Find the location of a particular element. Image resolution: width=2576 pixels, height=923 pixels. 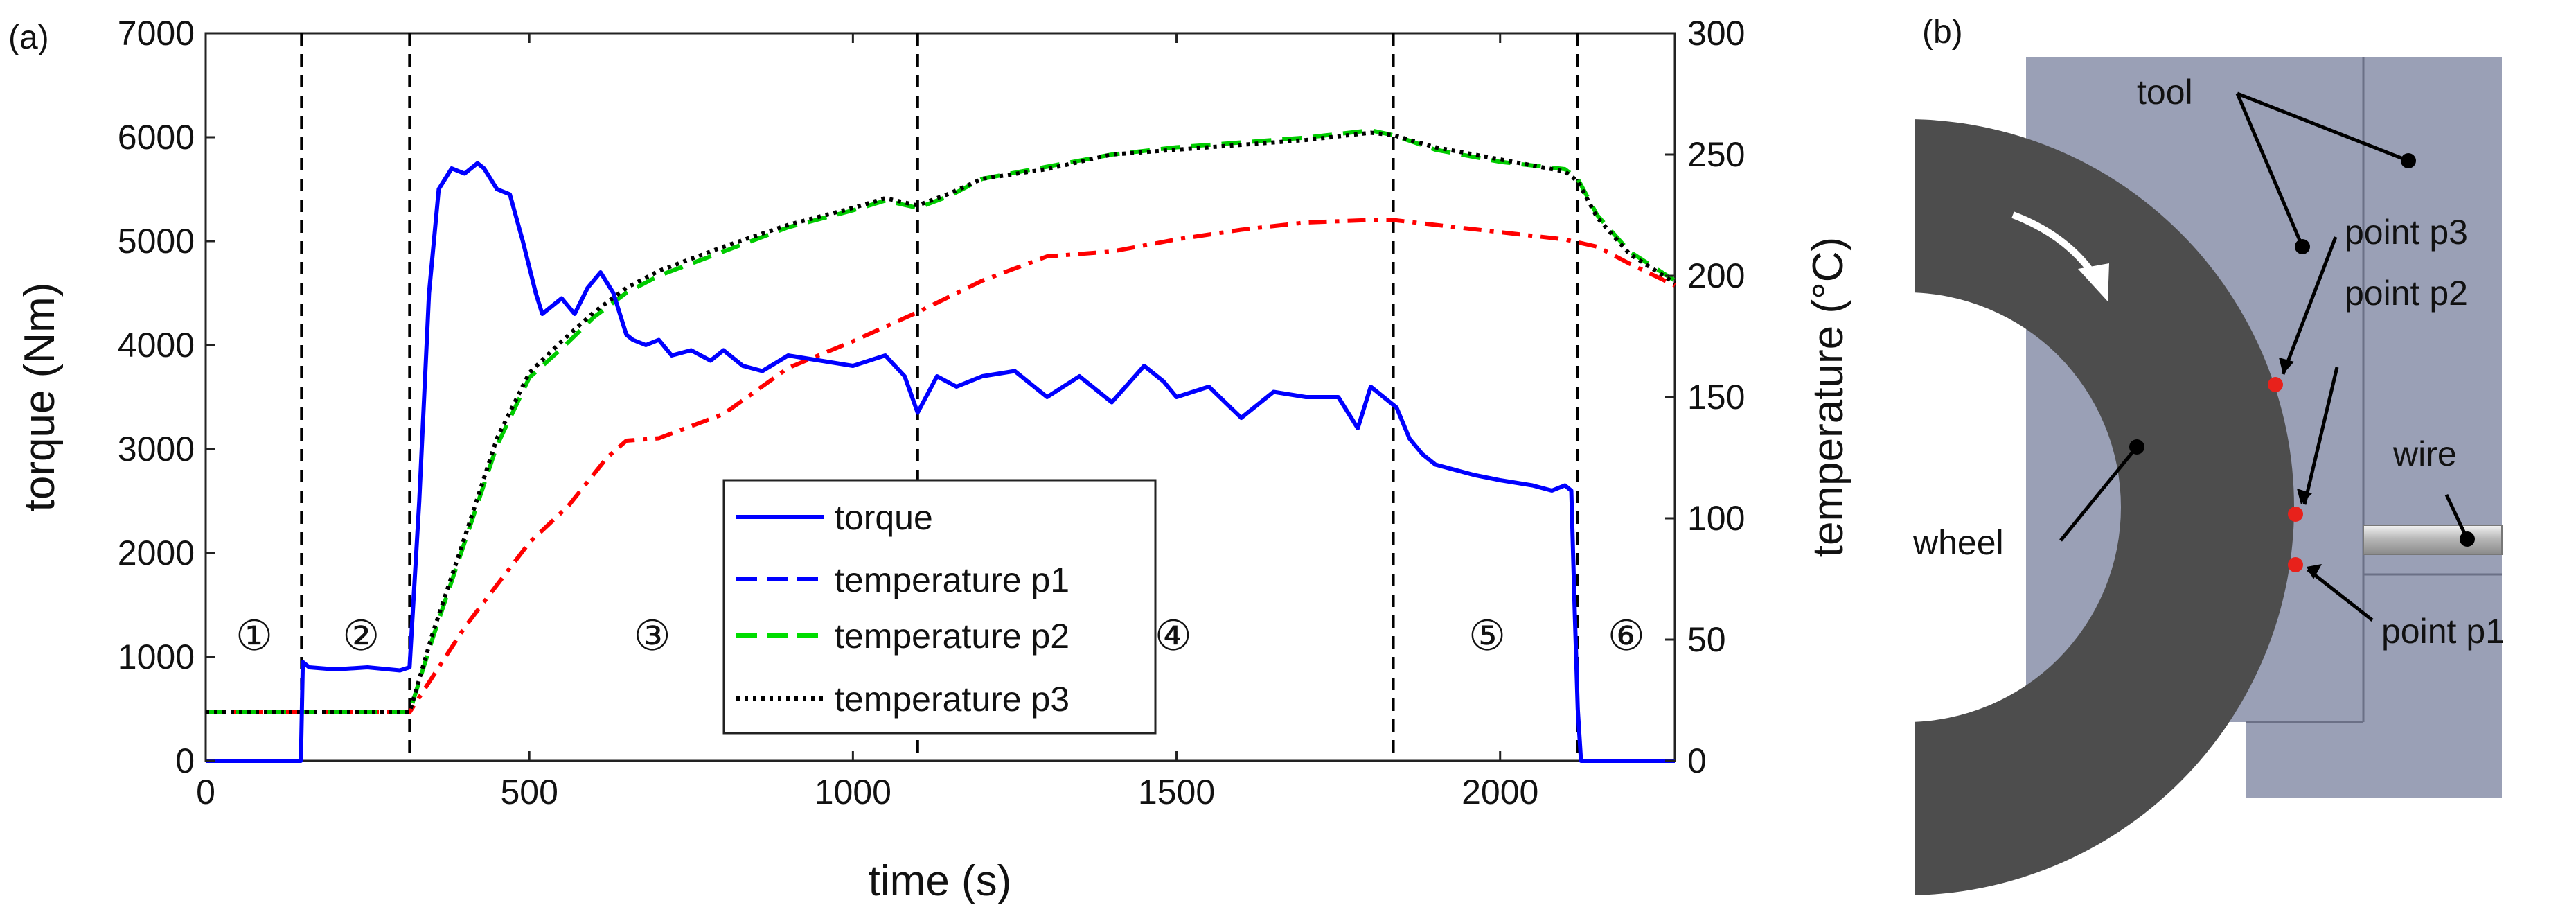

phase-label-1: ① is located at coordinates (254, 636).